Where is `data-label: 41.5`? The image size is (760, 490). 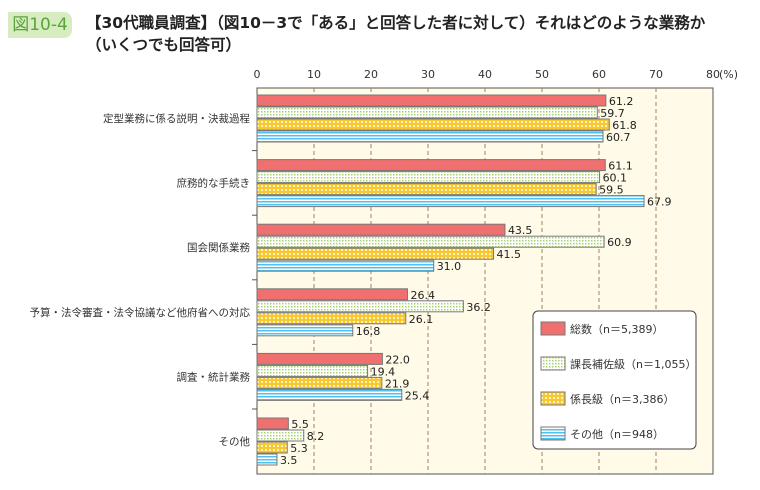 data-label: 41.5 is located at coordinates (509, 254).